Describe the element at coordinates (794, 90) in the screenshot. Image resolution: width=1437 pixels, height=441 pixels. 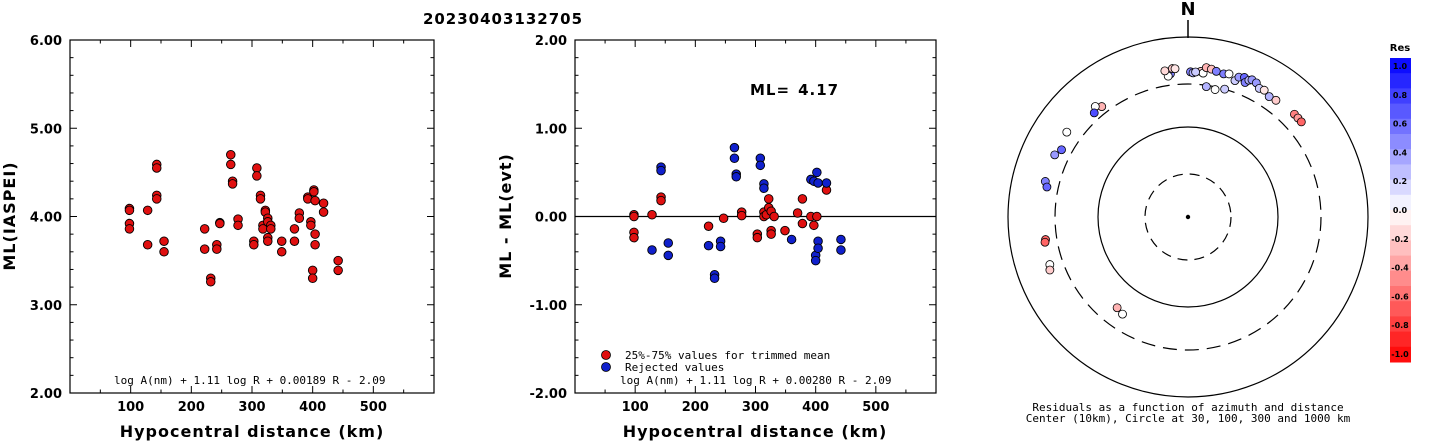
I see `ml-label: ML= 4.17` at that location.